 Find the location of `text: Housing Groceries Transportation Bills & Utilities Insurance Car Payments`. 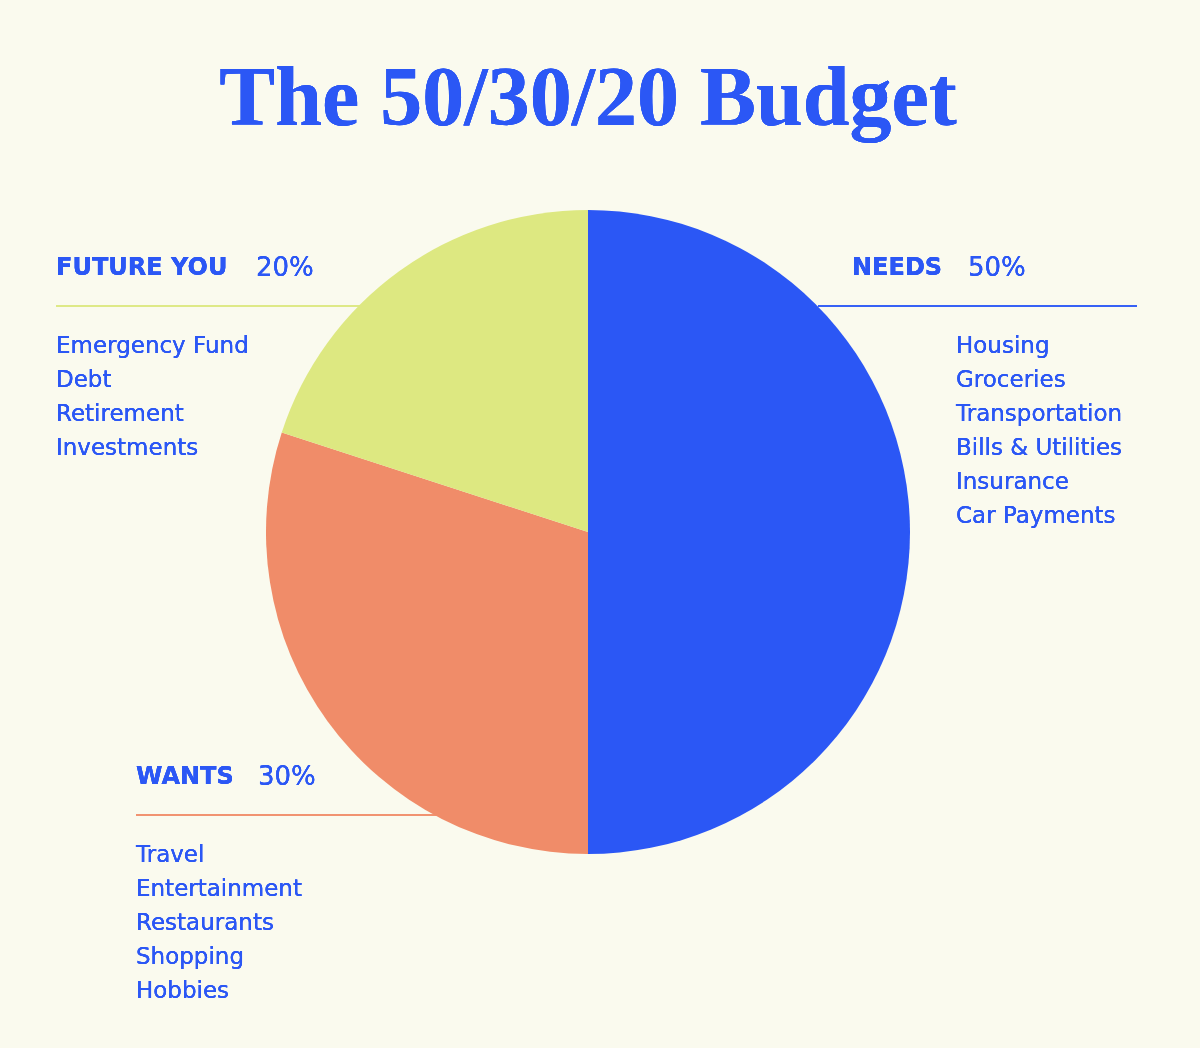

text: Housing Groceries Transportation Bills & Utilities Insurance Car Payments is located at coordinates (1039, 430).